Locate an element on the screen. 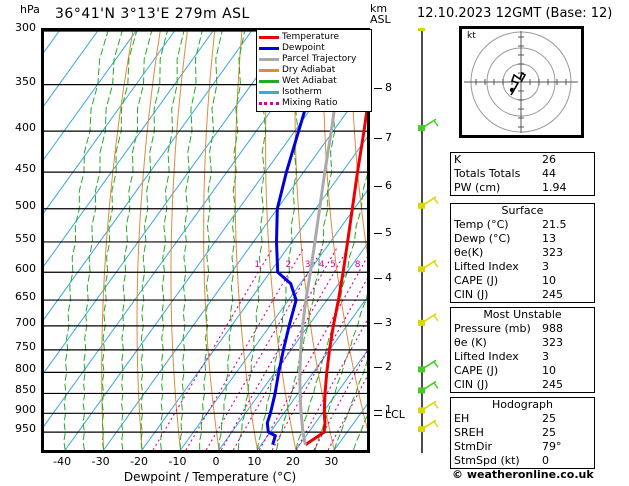  height-tick: 5 is located at coordinates (388, 232).